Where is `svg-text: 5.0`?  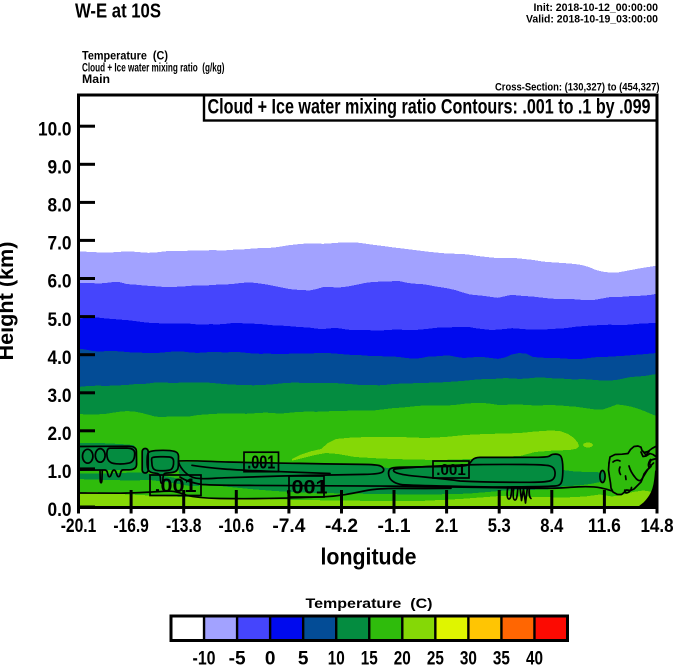 svg-text: 5.0 is located at coordinates (60, 320).